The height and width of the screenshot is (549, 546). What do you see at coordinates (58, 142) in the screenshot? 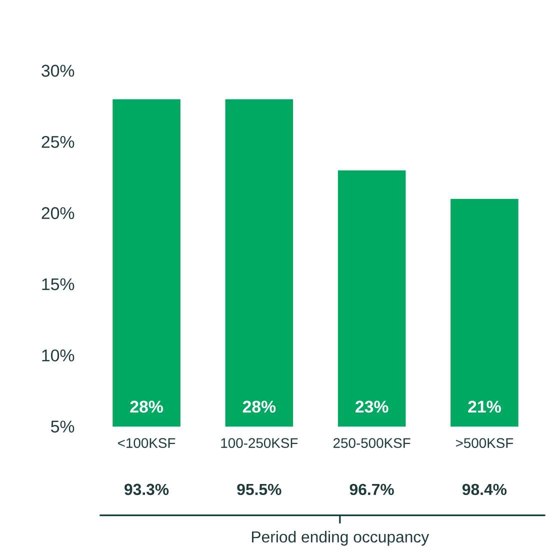
I see `y-tick-label: 25%` at bounding box center [58, 142].